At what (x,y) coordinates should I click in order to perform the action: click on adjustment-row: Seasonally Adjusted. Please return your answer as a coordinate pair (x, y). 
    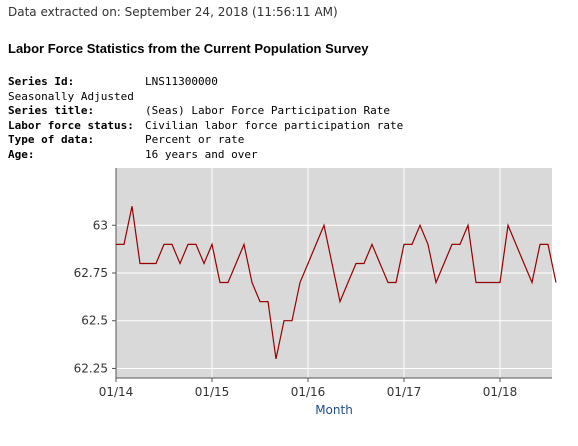
    Looking at the image, I should click on (71, 97).